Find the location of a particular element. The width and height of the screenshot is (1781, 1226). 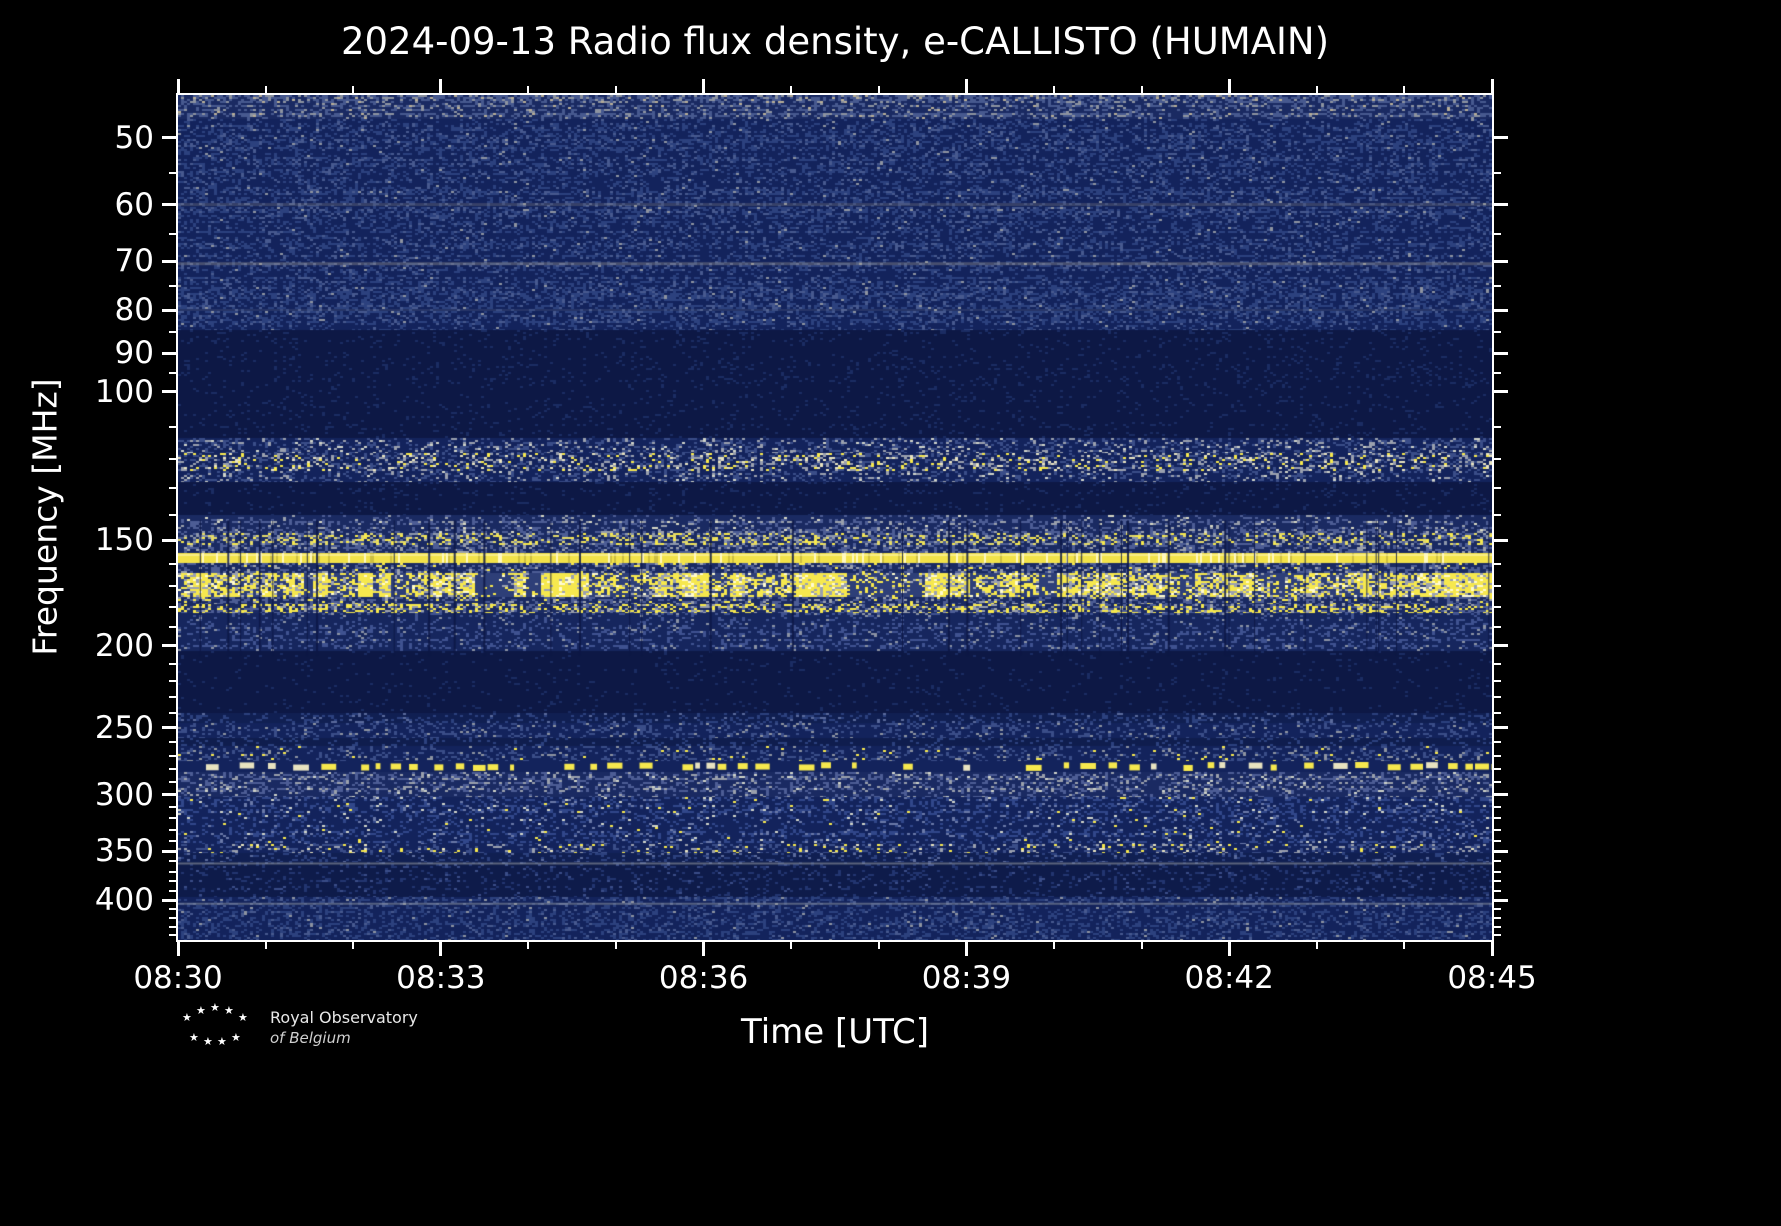

x-tick-label: 08:45 is located at coordinates (1492, 978).